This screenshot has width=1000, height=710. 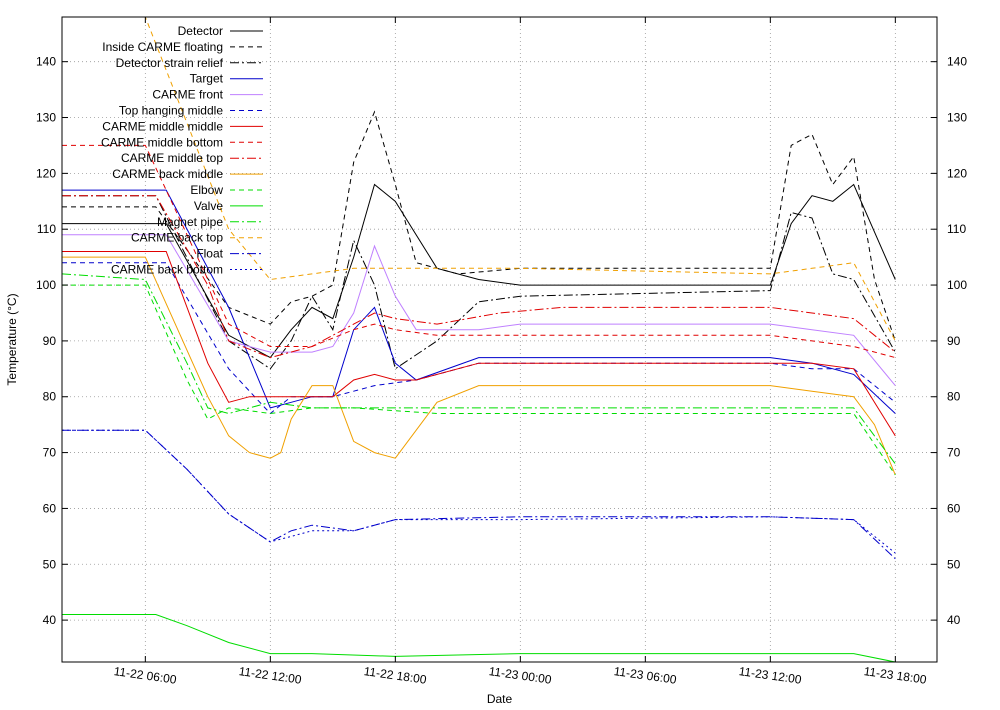 I want to click on x-tick-label: 11-22 06:00, so click(x=145, y=675).